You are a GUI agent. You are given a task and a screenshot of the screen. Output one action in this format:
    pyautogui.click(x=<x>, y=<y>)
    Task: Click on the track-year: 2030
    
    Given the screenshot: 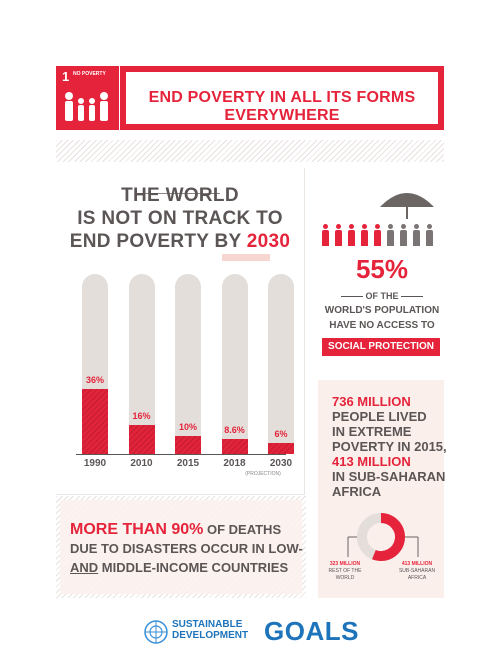 What is the action you would take?
    pyautogui.click(x=268, y=241)
    